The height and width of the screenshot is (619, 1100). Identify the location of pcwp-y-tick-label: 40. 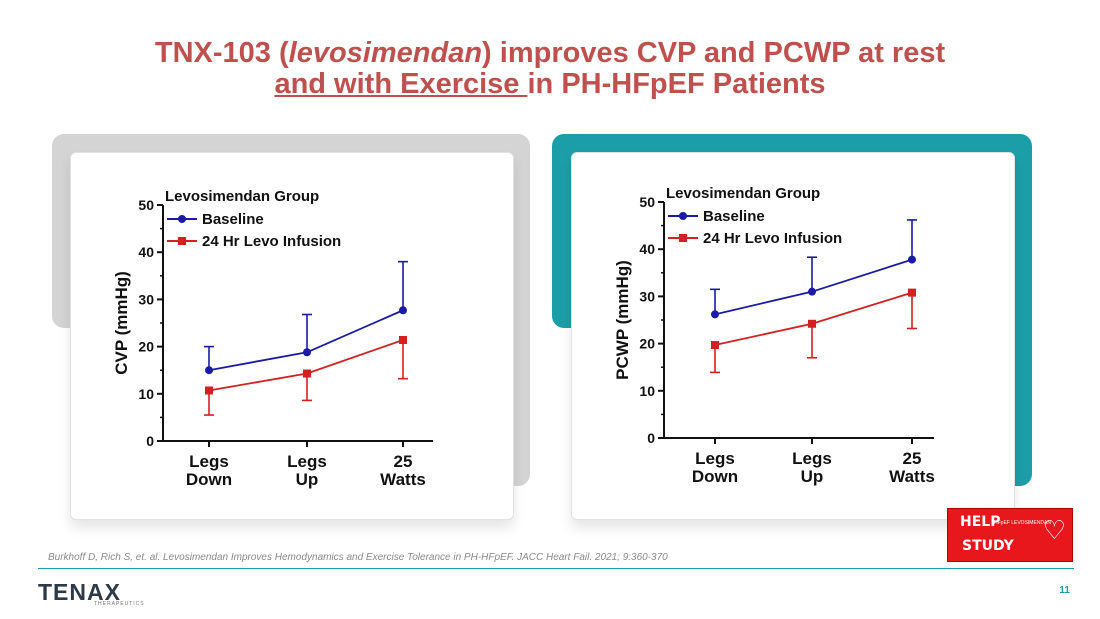
(647, 249).